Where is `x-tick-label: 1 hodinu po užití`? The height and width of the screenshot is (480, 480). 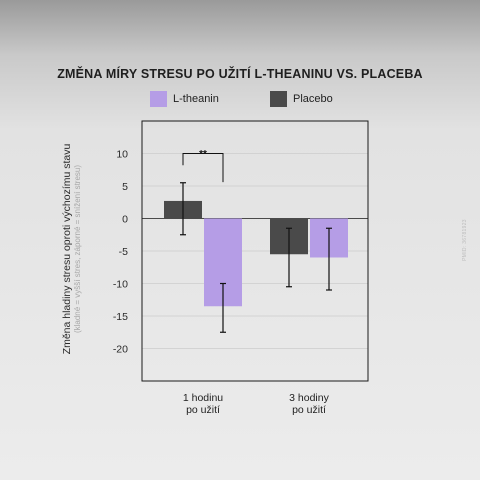
x-tick-label: 1 hodinu po užití is located at coordinates (203, 404).